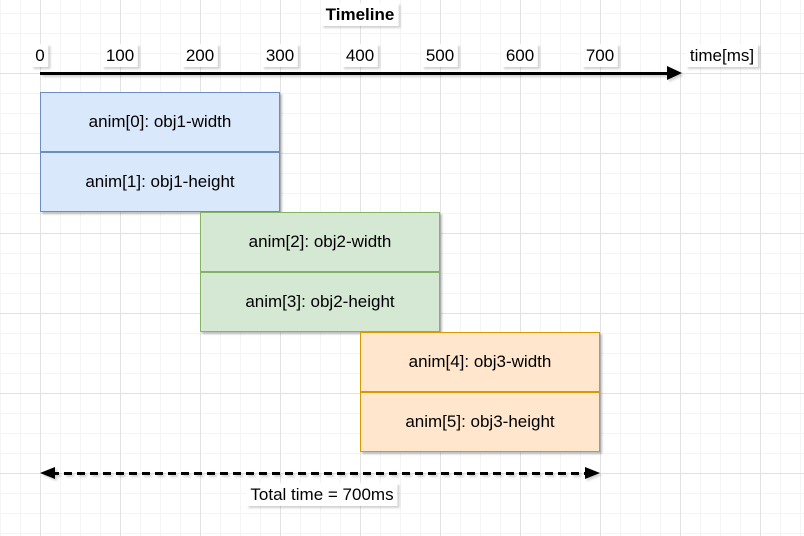 The height and width of the screenshot is (536, 804). I want to click on bar-label: anim[3]: obj2-height, so click(320, 301).